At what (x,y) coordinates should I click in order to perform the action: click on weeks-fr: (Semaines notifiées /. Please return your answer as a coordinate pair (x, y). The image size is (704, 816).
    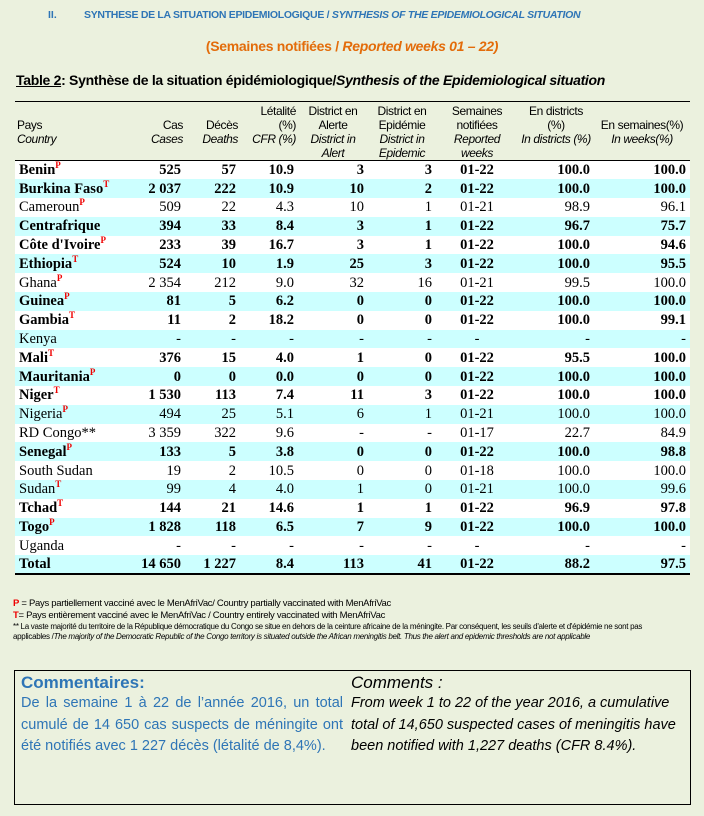
    Looking at the image, I should click on (274, 46).